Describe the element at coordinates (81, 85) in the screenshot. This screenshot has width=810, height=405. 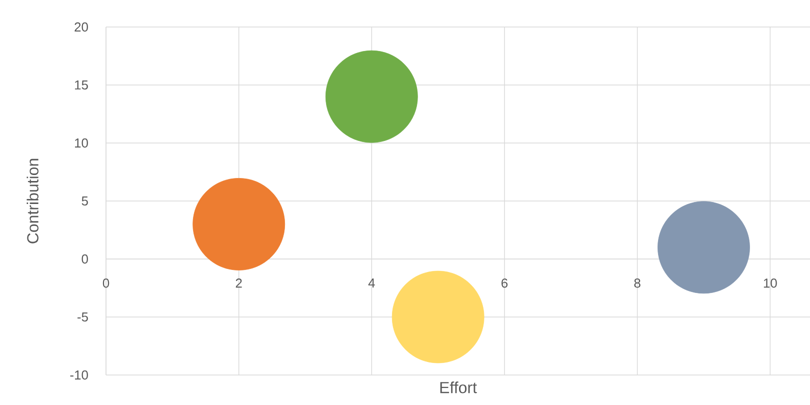
I see `y-tick-label: 15` at that location.